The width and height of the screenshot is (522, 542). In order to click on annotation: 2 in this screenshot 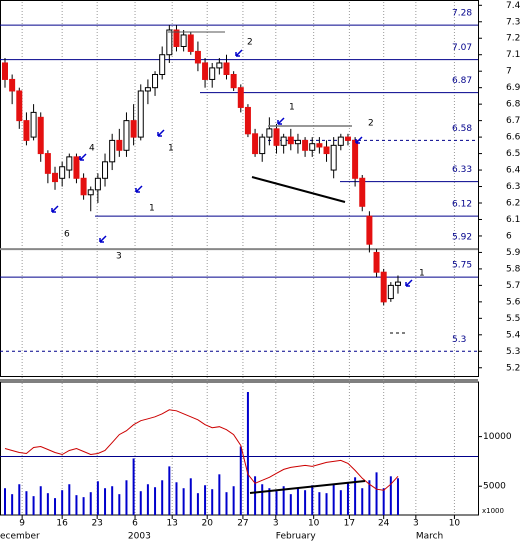, I will do `click(371, 124)`.